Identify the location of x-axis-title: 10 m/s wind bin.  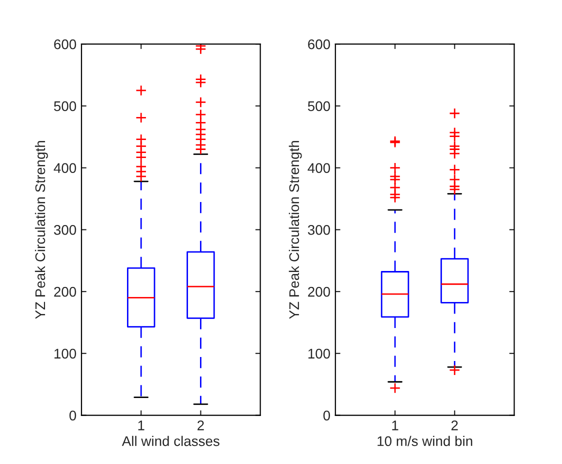
(425, 441).